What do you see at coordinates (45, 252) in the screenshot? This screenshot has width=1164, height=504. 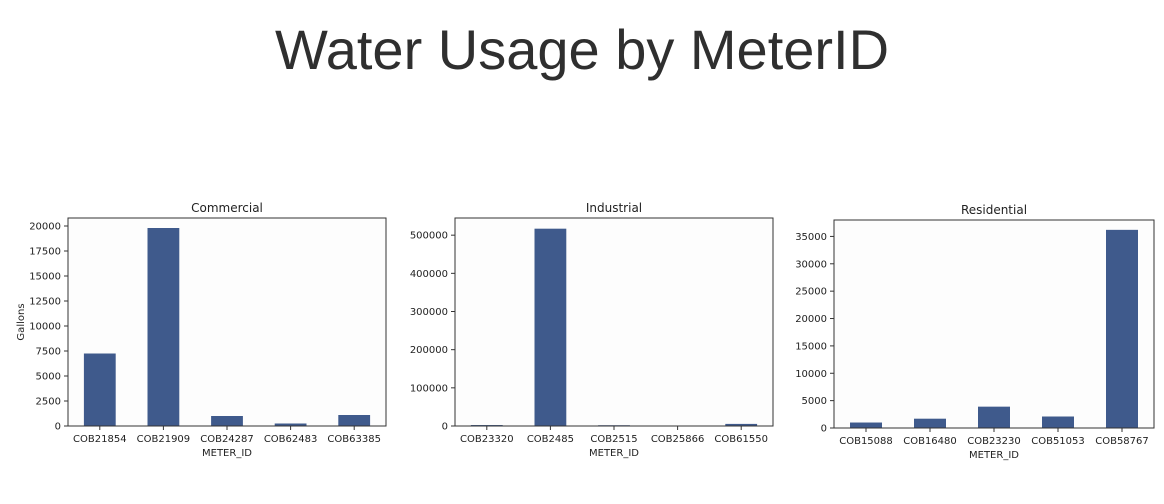 I see `y-tick-label: 17500` at bounding box center [45, 252].